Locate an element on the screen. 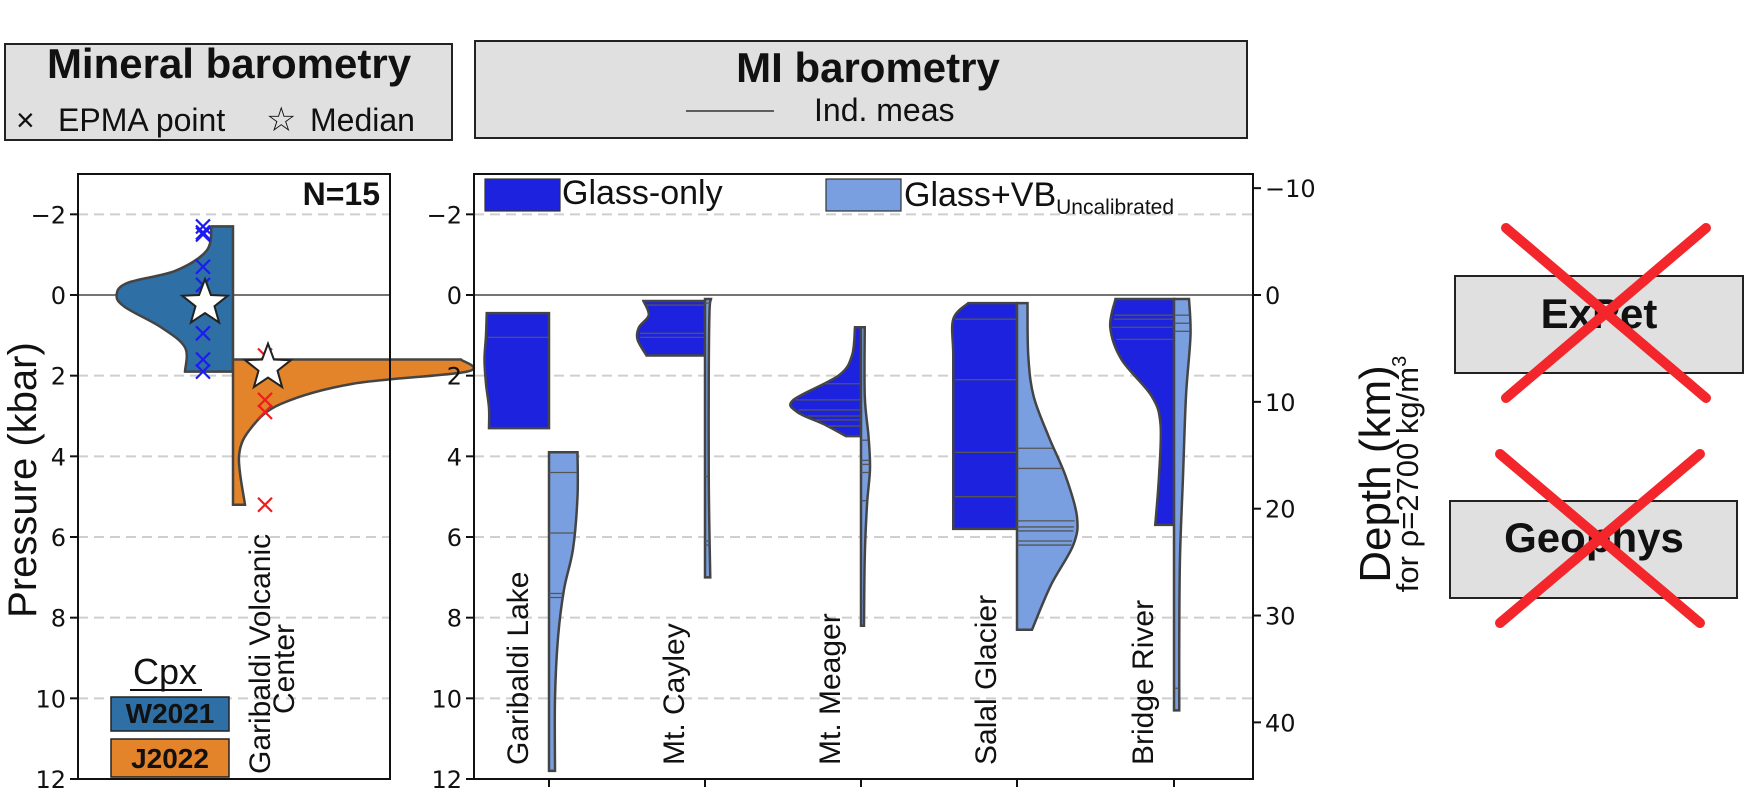 This screenshot has width=1760, height=794. mineral-legend-box: Mineral barometry × EPMA point ☆ Median is located at coordinates (228, 90).